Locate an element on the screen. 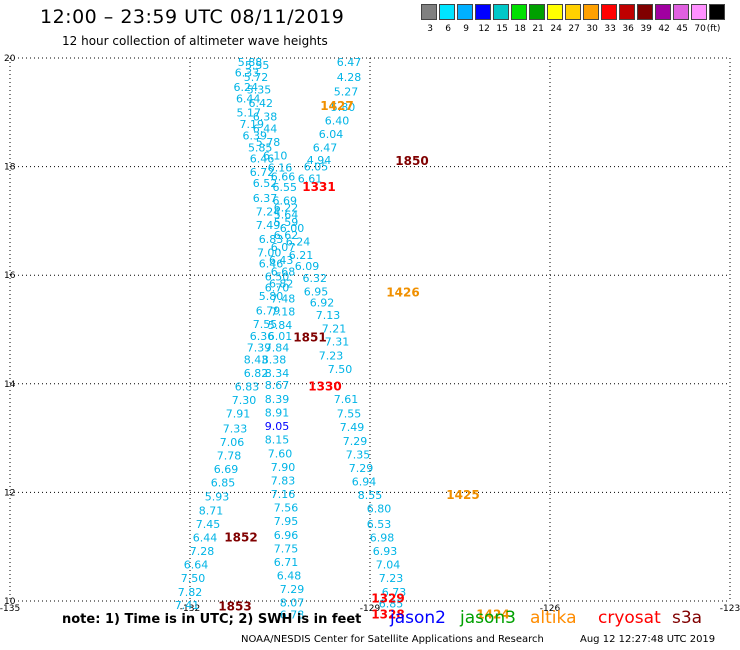 The height and width of the screenshot is (650, 740). wave-height-point: 8.43 is located at coordinates (256, 359).